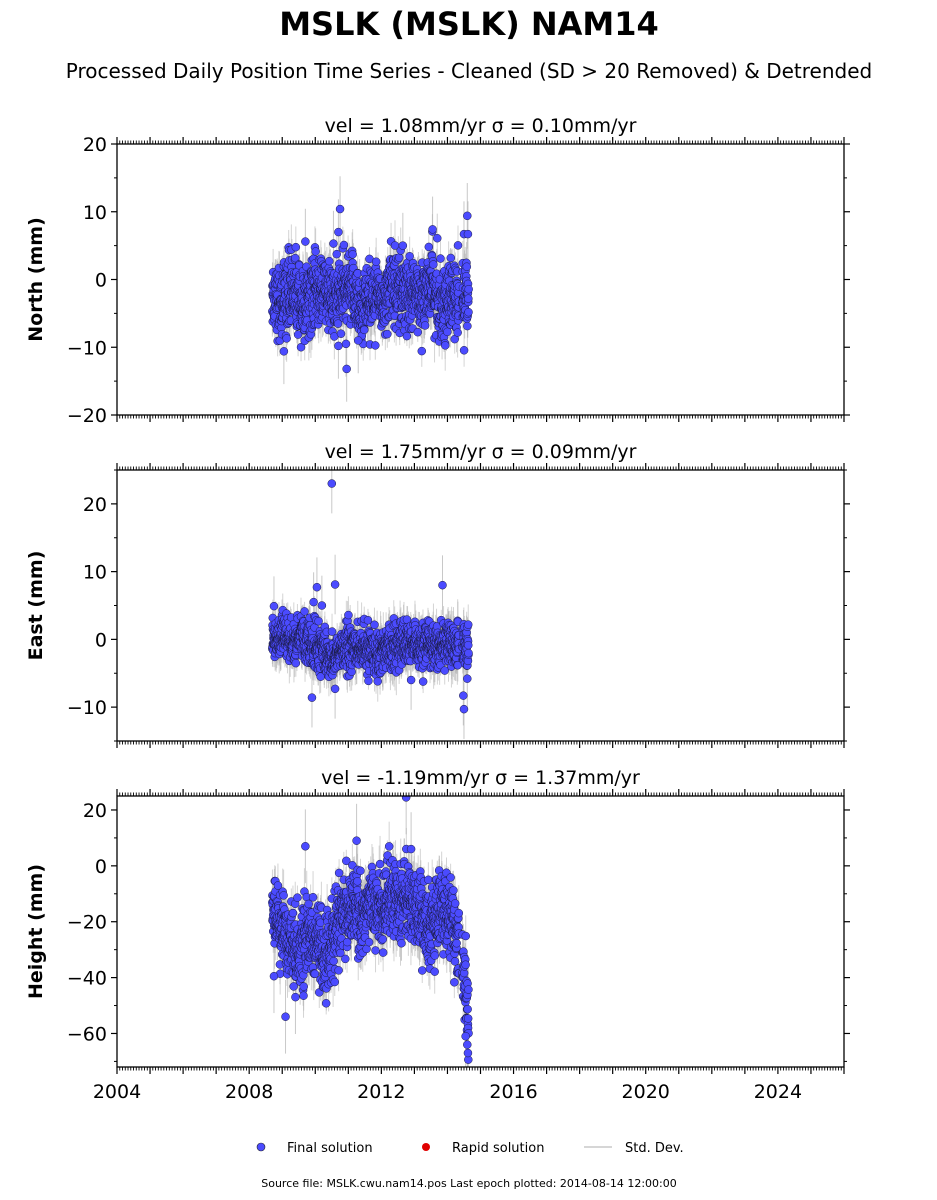 The height and width of the screenshot is (1200, 937). I want to click on y-tick-label: −10, so click(87, 348).